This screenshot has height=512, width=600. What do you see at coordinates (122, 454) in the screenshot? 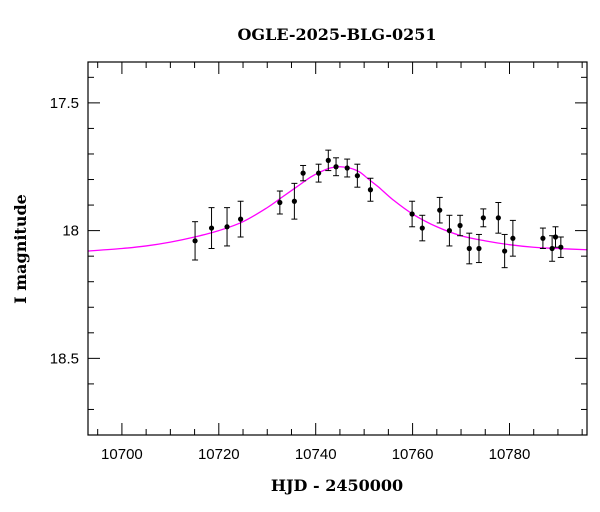
I see `x-tick-label: 10700` at bounding box center [122, 454].